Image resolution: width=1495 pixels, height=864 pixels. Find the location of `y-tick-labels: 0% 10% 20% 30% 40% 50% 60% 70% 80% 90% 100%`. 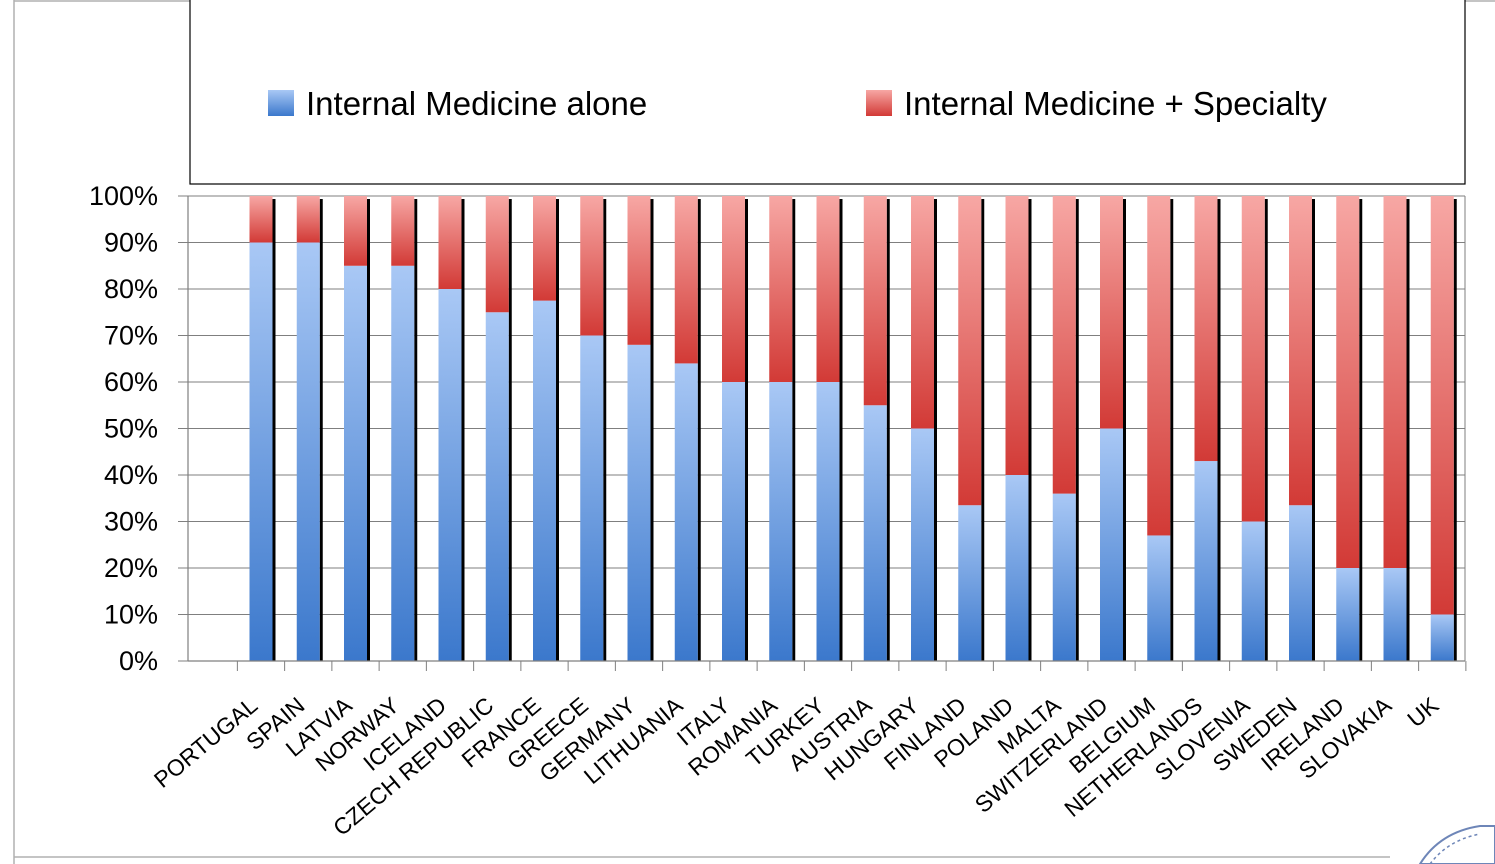

y-tick-labels: 0% 10% 20% 30% 40% 50% 60% 70% 80% 90% 100% is located at coordinates (123, 428).